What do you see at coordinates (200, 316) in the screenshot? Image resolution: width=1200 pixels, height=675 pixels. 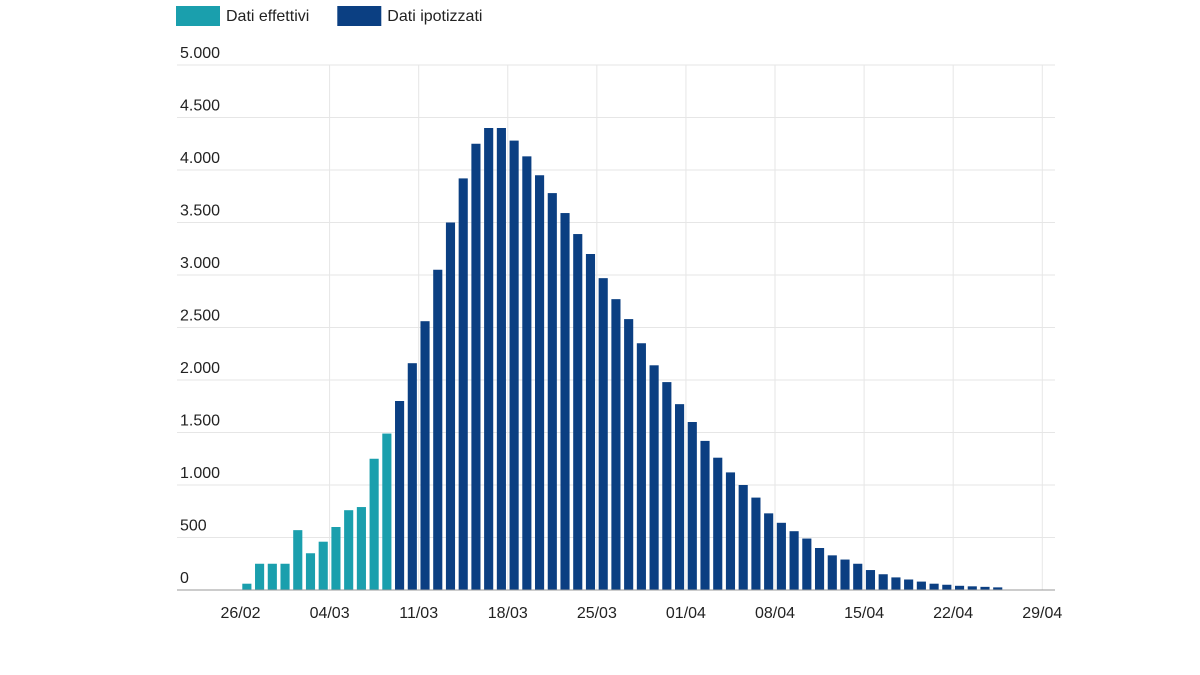 I see `y-tick-label: 2.500` at bounding box center [200, 316].